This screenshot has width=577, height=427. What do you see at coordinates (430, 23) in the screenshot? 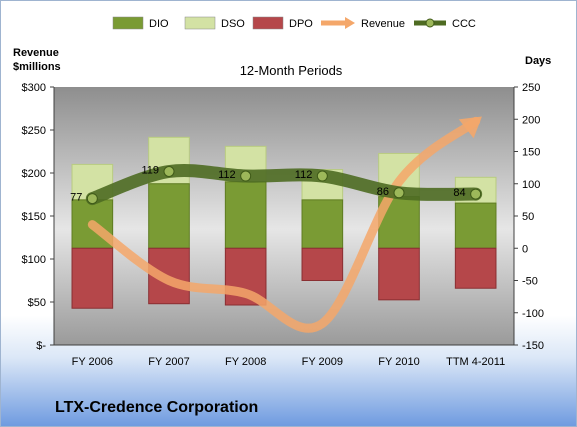
I see `legend-swatch-marker` at bounding box center [430, 23].